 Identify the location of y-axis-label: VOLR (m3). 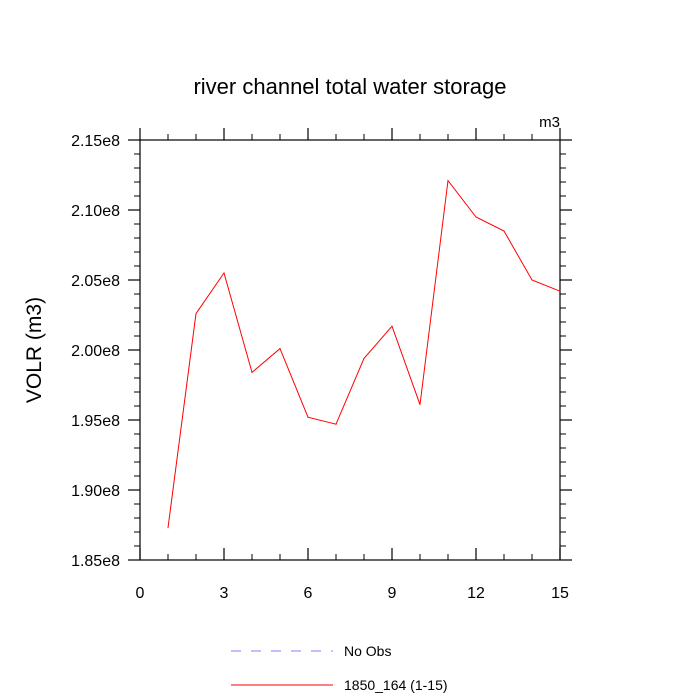
(34, 350).